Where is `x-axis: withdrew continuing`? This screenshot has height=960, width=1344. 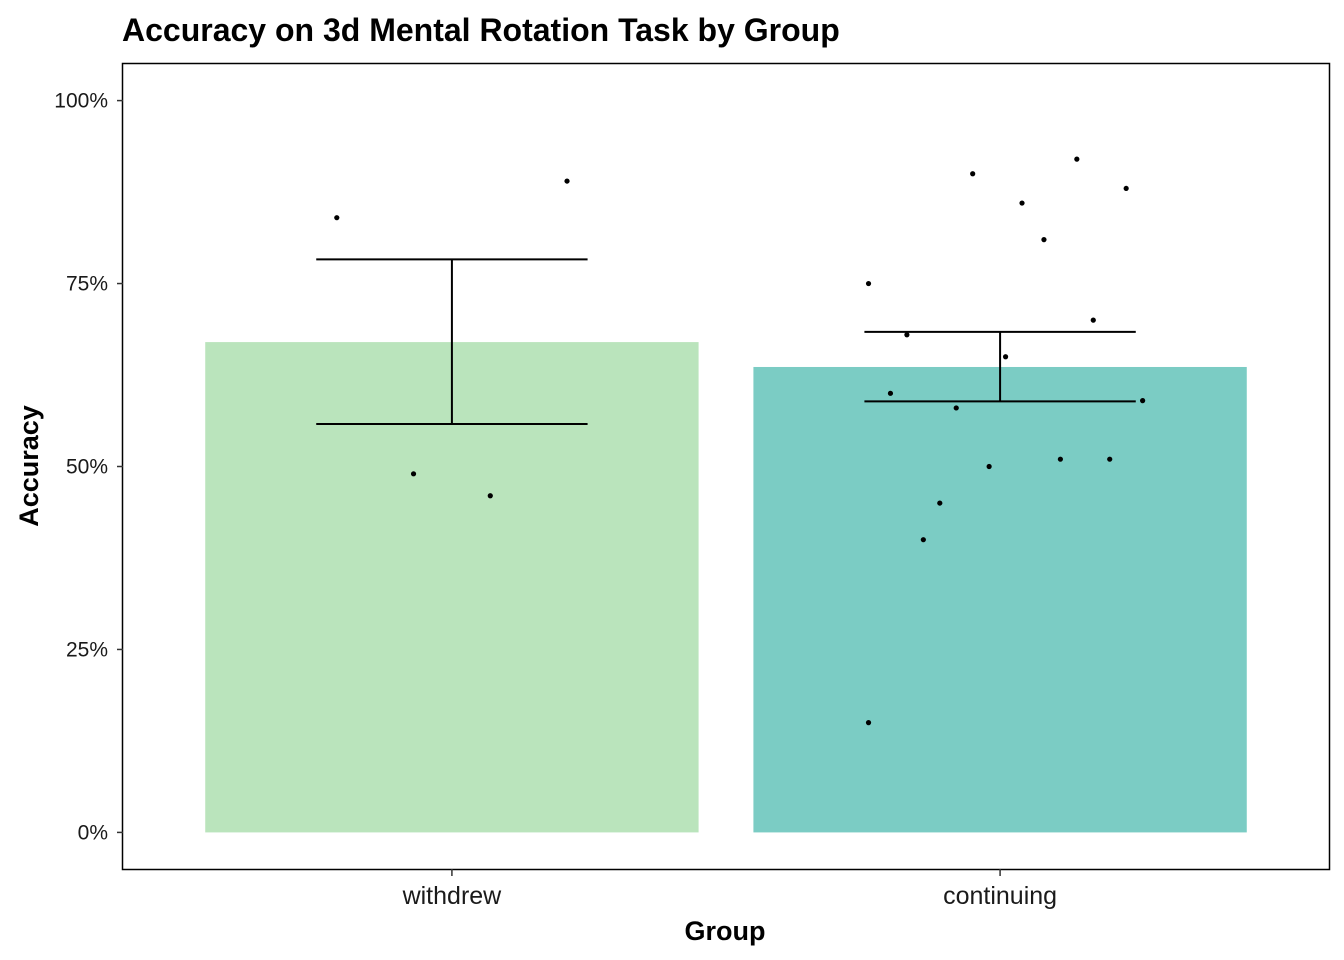 x-axis: withdrew continuing is located at coordinates (729, 889).